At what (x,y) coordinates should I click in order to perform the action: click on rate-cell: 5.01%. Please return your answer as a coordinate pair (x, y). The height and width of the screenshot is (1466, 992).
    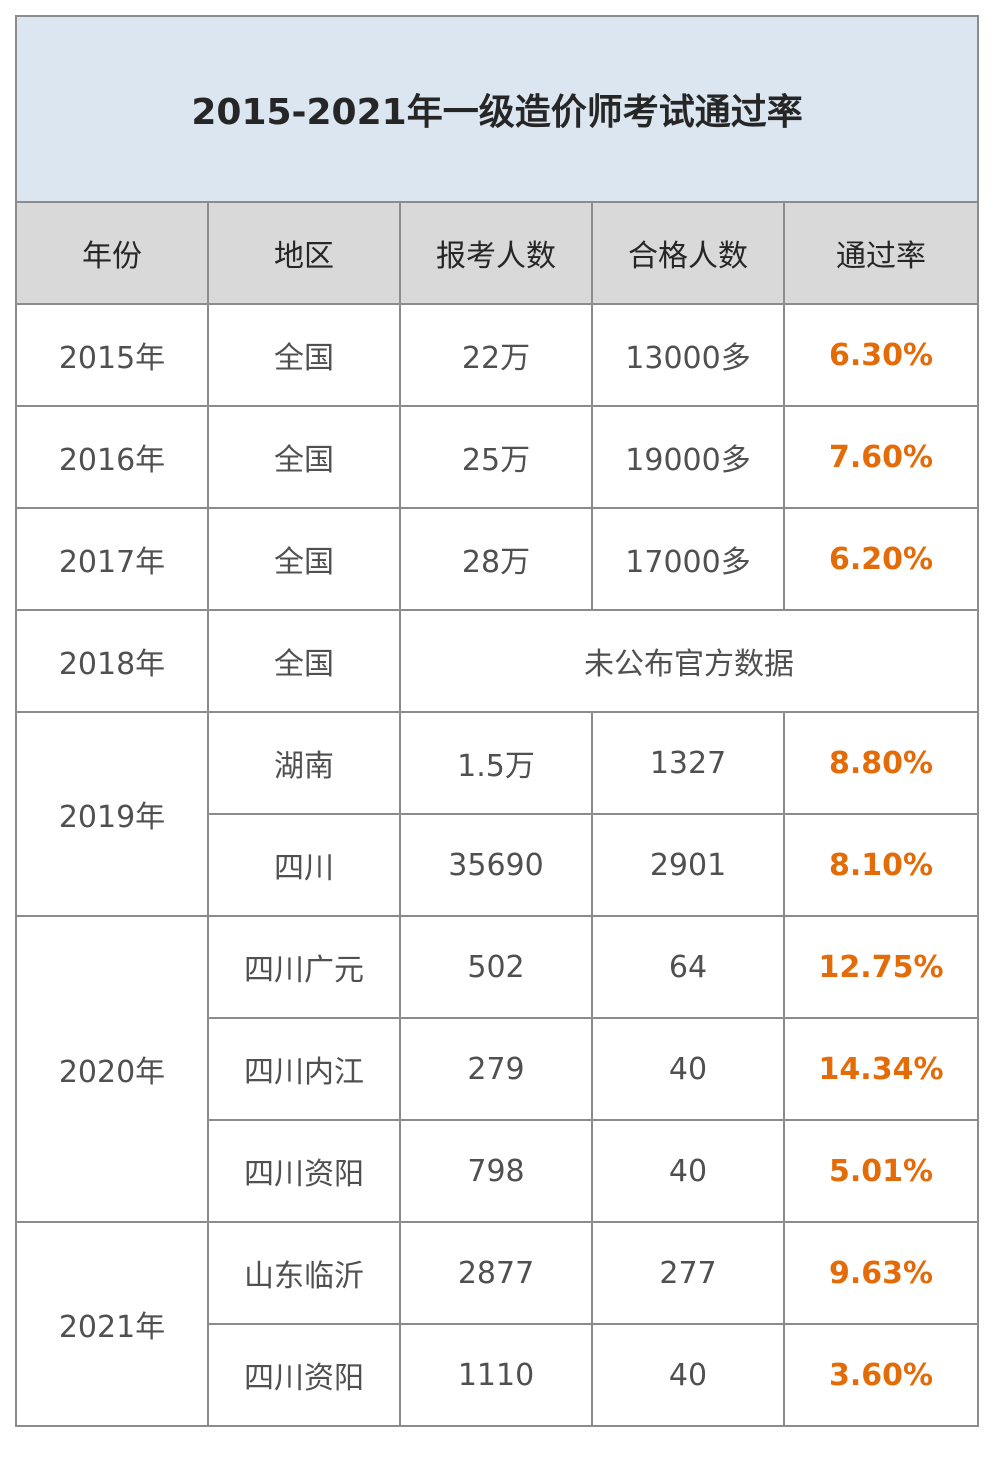
    Looking at the image, I should click on (881, 1171).